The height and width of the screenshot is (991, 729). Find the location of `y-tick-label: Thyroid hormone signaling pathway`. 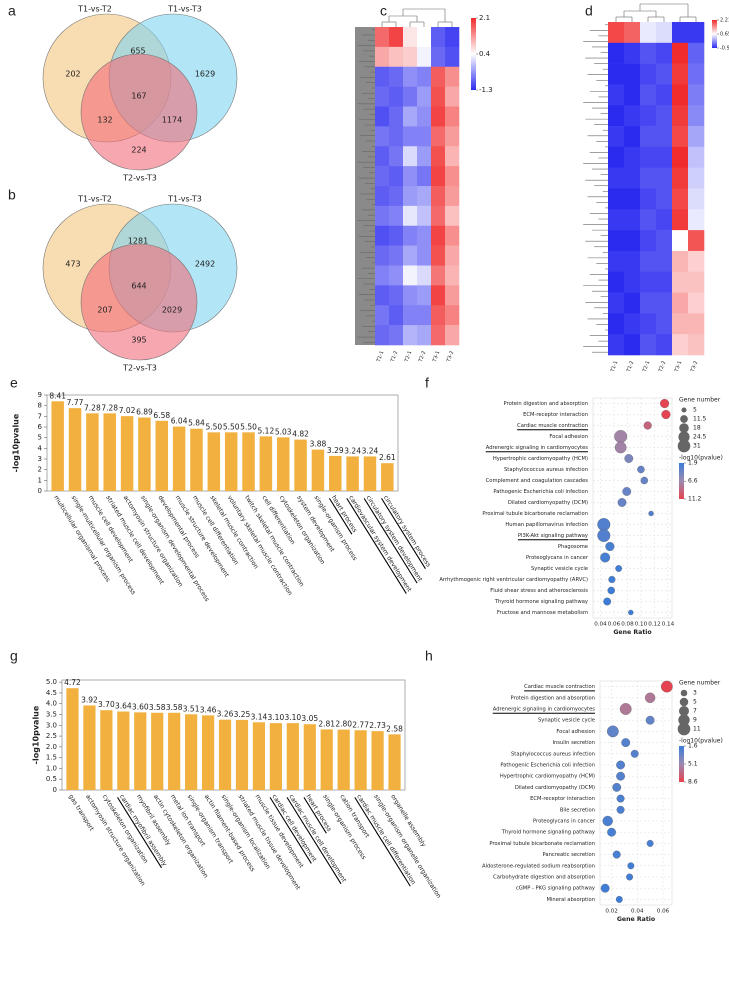

y-tick-label: Thyroid hormone signaling pathway is located at coordinates (548, 833).